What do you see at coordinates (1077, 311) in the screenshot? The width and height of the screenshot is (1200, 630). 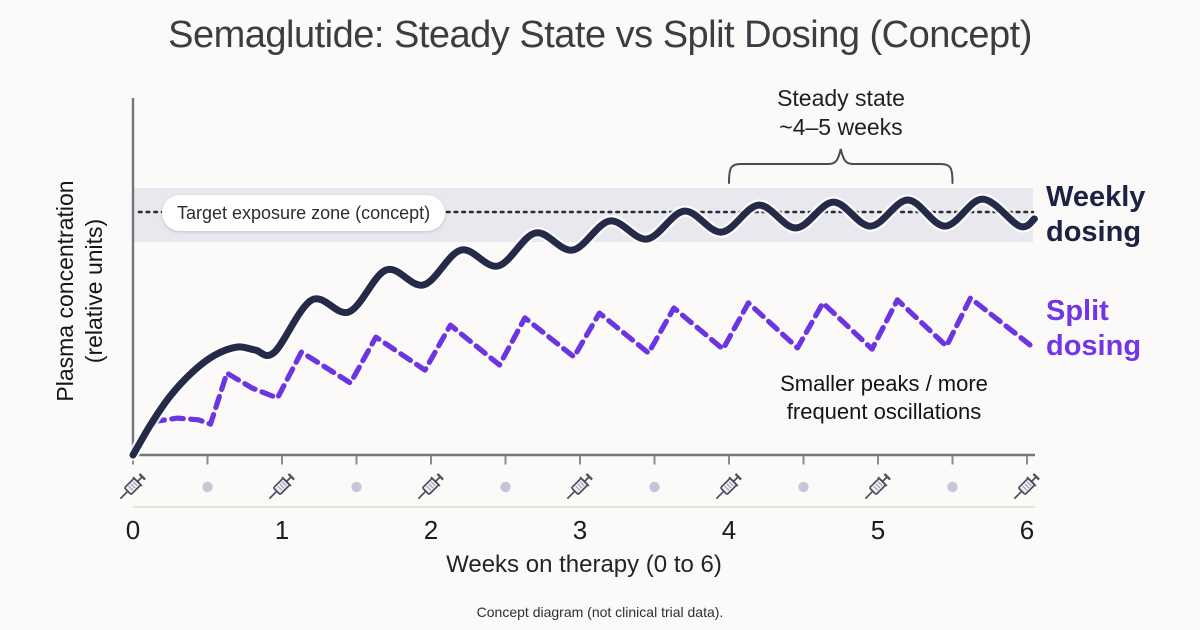 I see `split-dosing-label-line1: Split` at bounding box center [1077, 311].